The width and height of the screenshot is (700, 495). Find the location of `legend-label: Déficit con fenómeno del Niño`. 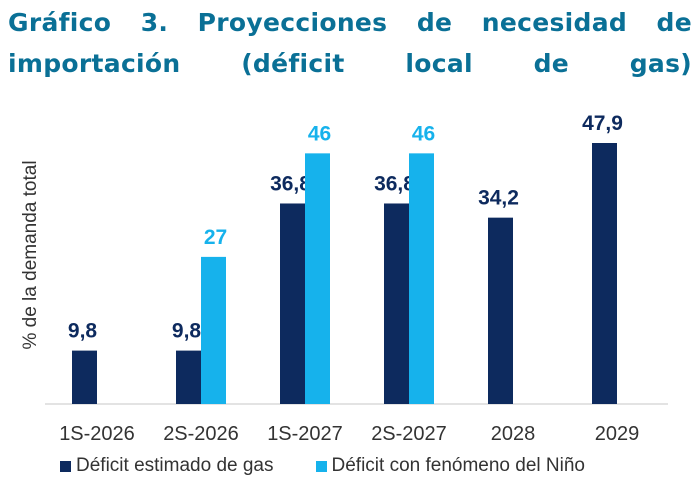

legend-label: Déficit con fenómeno del Niño is located at coordinates (458, 465).